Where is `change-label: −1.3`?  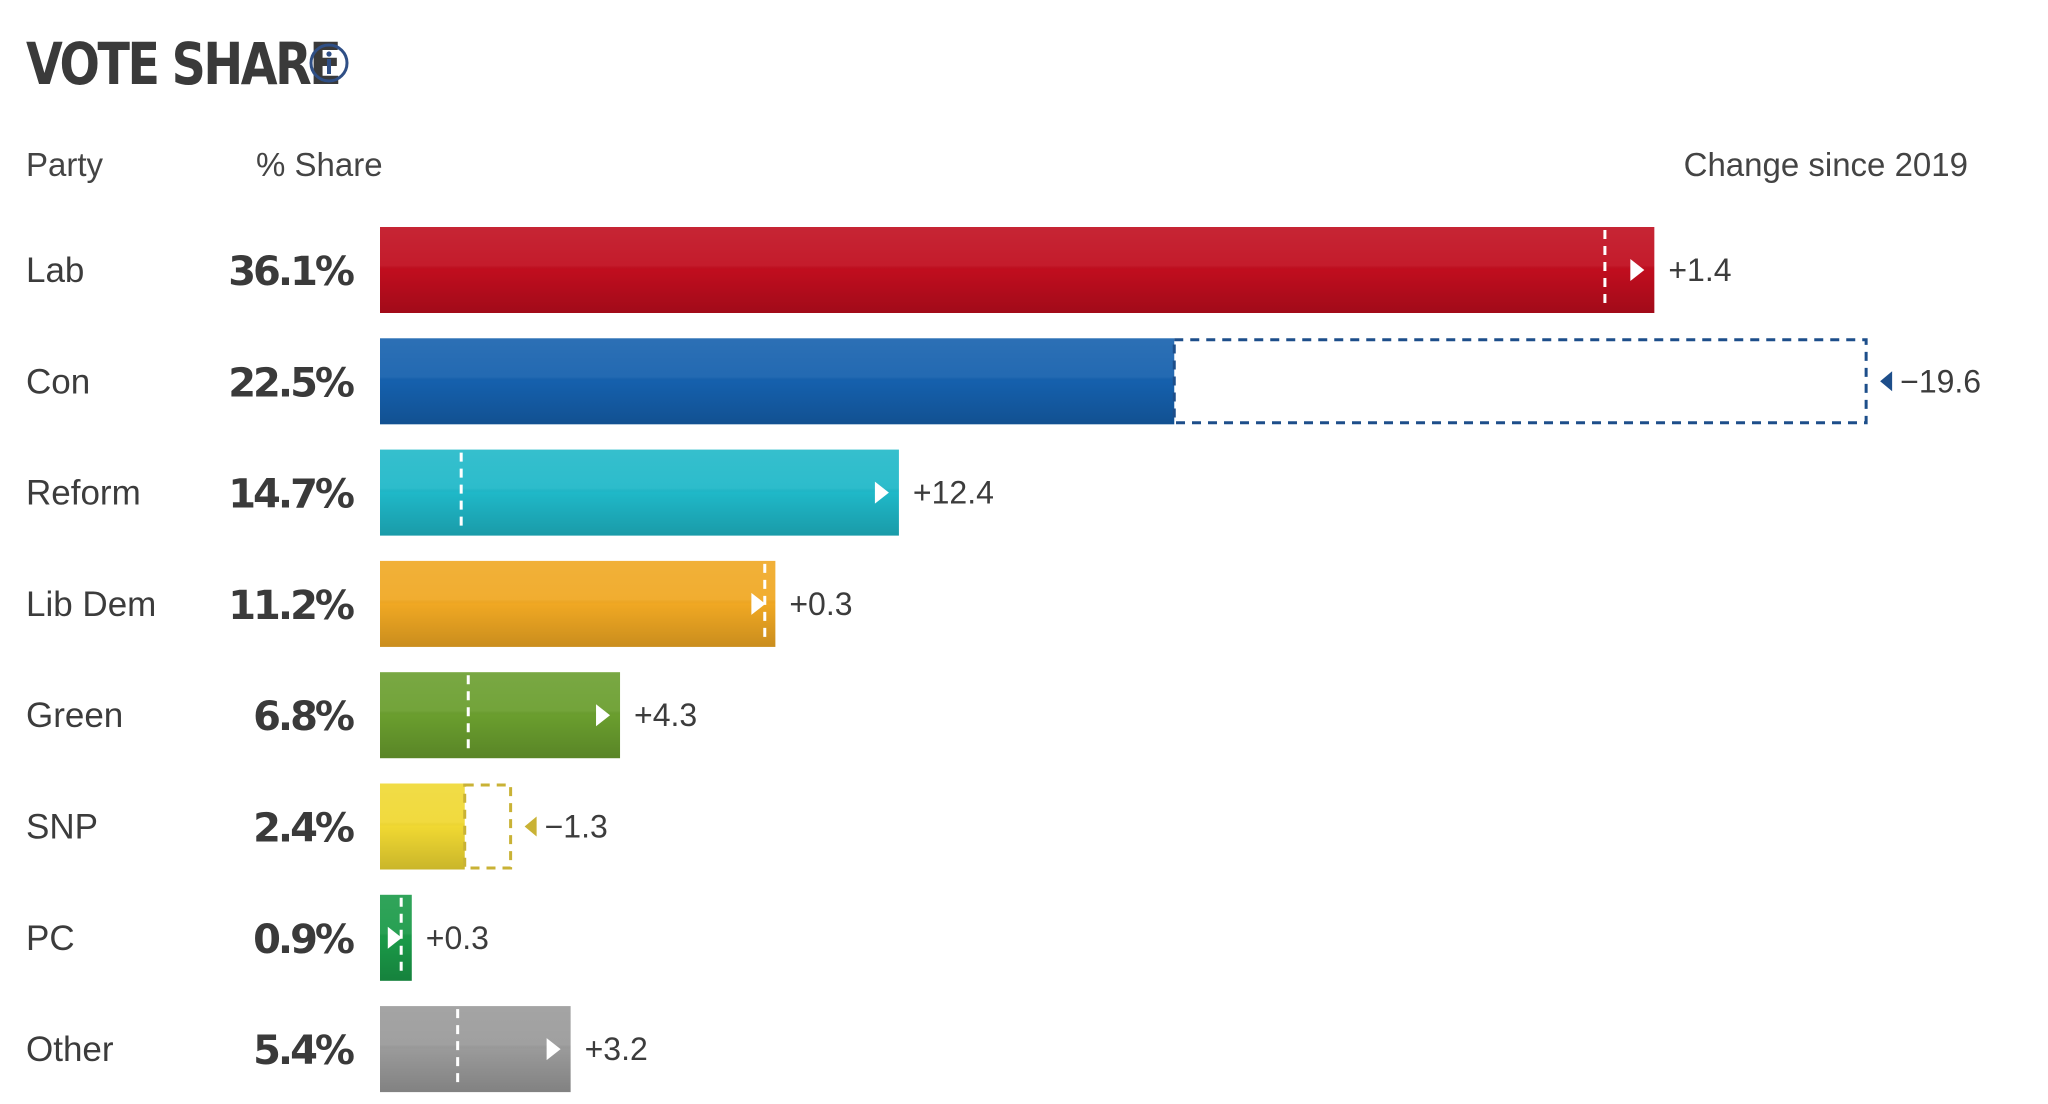
change-label: −1.3 is located at coordinates (576, 827).